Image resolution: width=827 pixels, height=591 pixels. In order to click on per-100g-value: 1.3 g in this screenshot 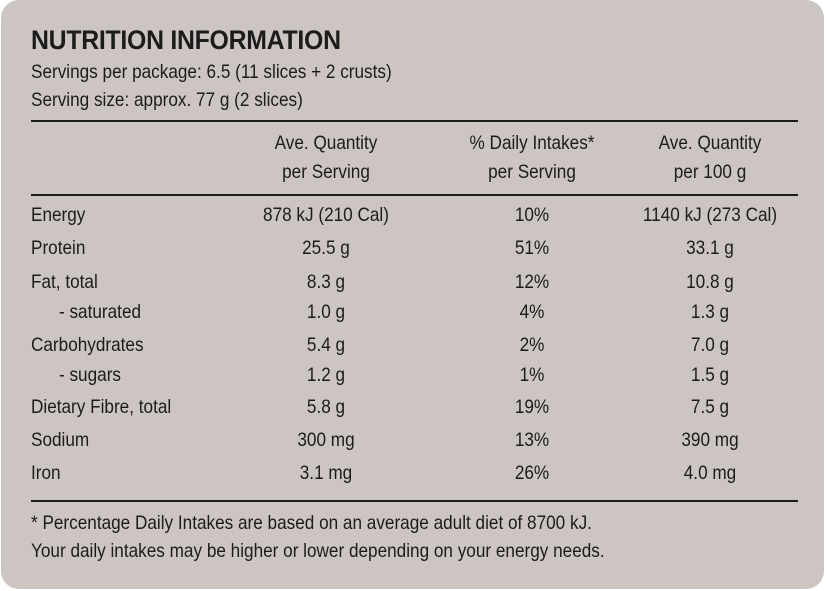, I will do `click(710, 312)`.